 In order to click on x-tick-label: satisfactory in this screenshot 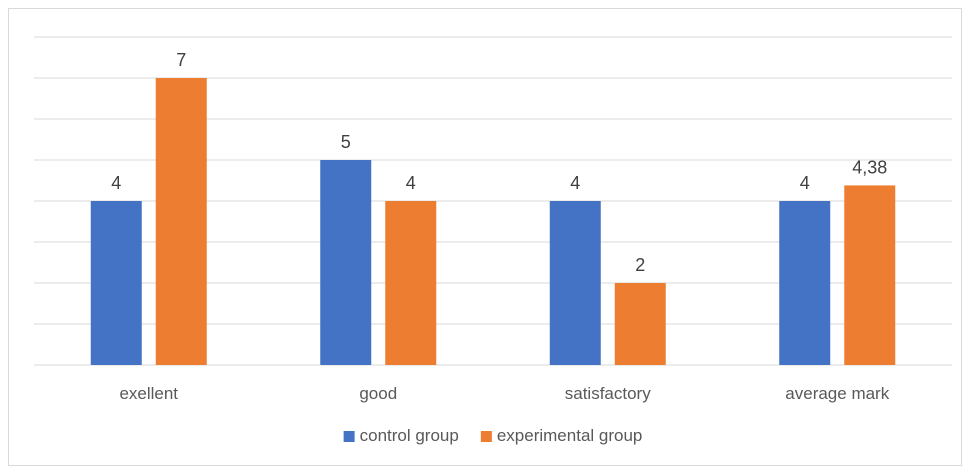, I will do `click(608, 393)`.